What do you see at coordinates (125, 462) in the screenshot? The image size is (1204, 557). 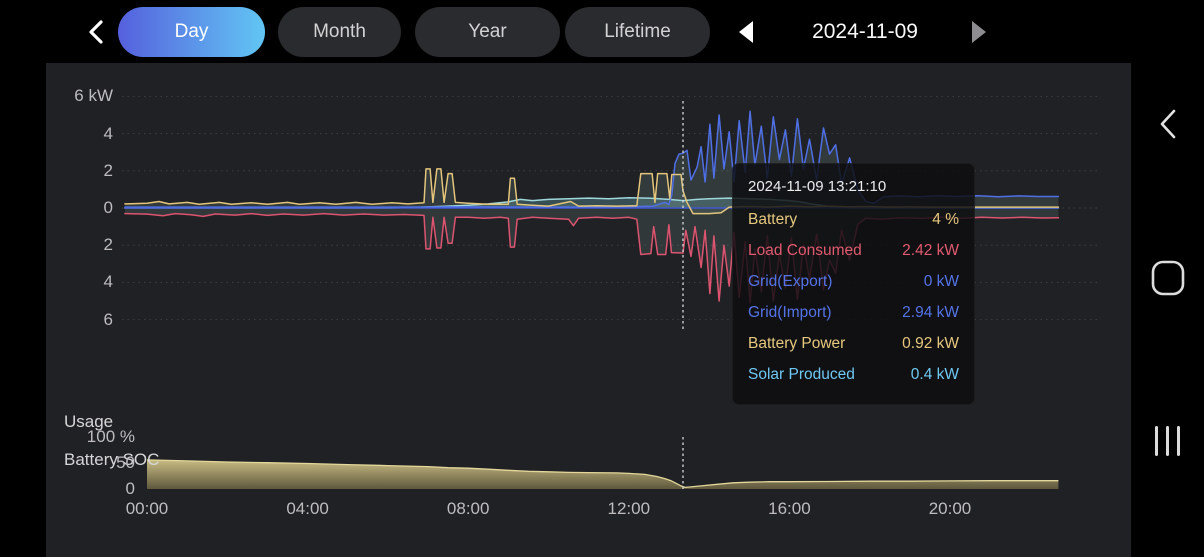 I see `soc-y-tick: 50` at bounding box center [125, 462].